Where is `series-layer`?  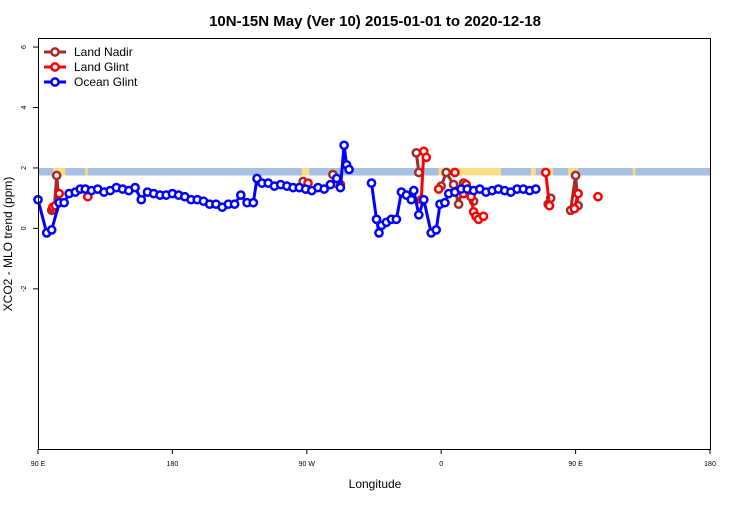 series-layer is located at coordinates (318, 189).